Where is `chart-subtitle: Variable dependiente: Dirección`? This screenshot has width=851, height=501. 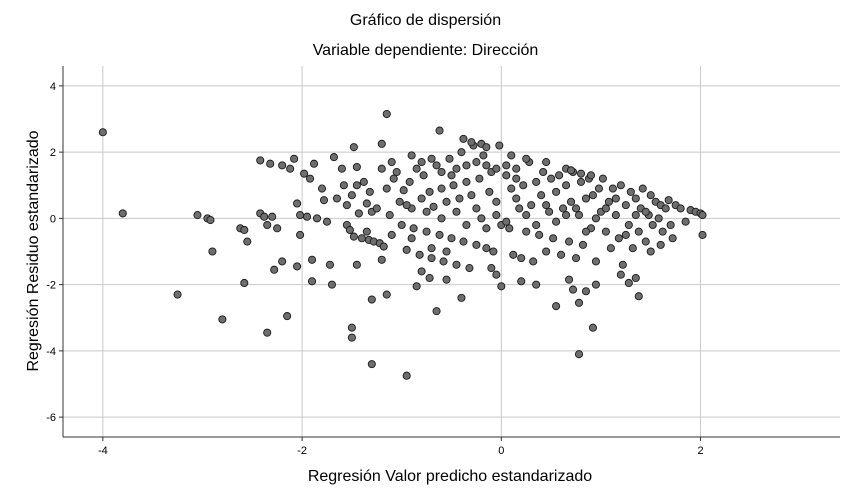 chart-subtitle: Variable dependiente: Dirección is located at coordinates (425, 50).